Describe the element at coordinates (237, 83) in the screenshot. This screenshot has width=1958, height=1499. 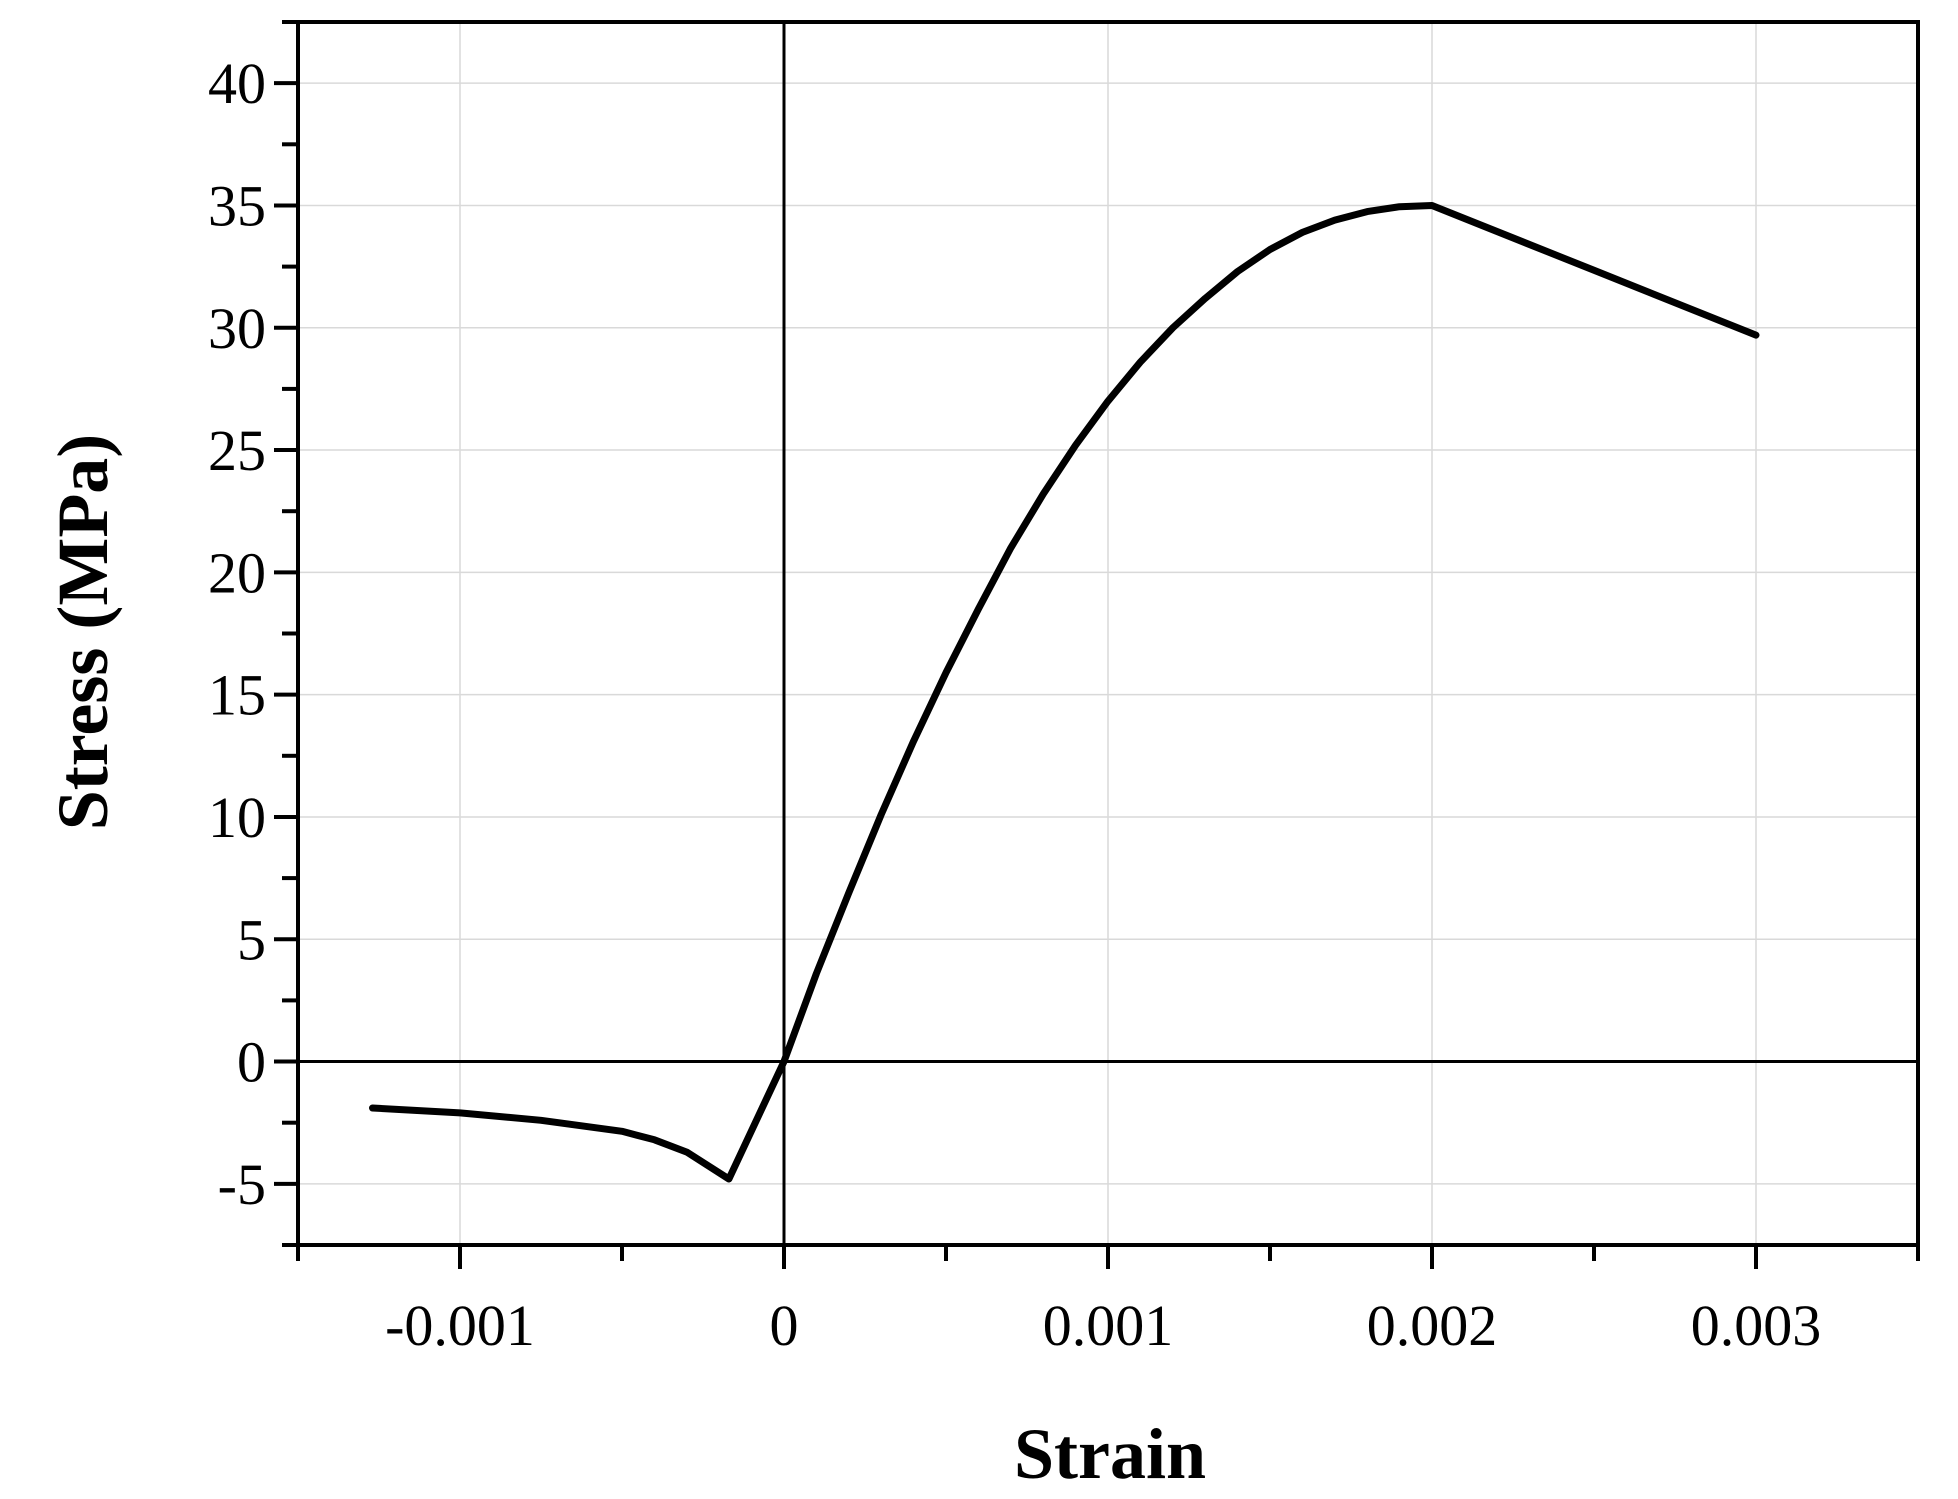
I see `y-tick-label: 40` at that location.